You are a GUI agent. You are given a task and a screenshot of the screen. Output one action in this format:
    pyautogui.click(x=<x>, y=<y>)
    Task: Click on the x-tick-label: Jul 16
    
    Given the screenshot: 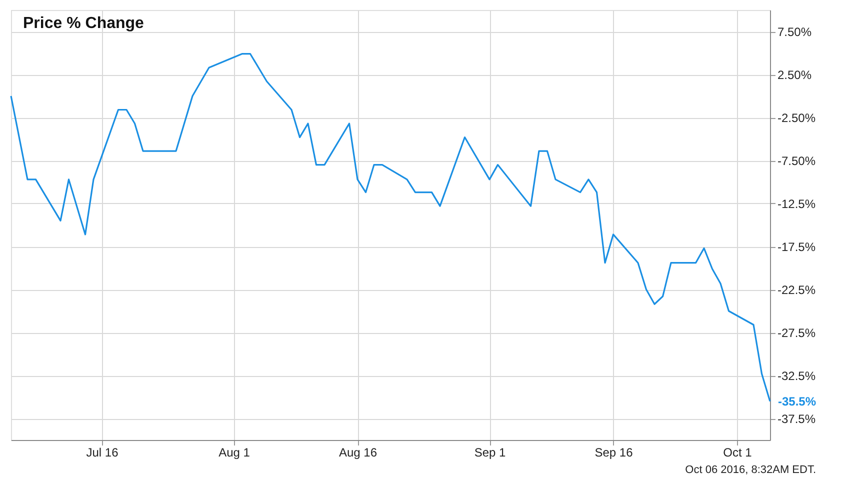 What is the action you would take?
    pyautogui.click(x=102, y=453)
    